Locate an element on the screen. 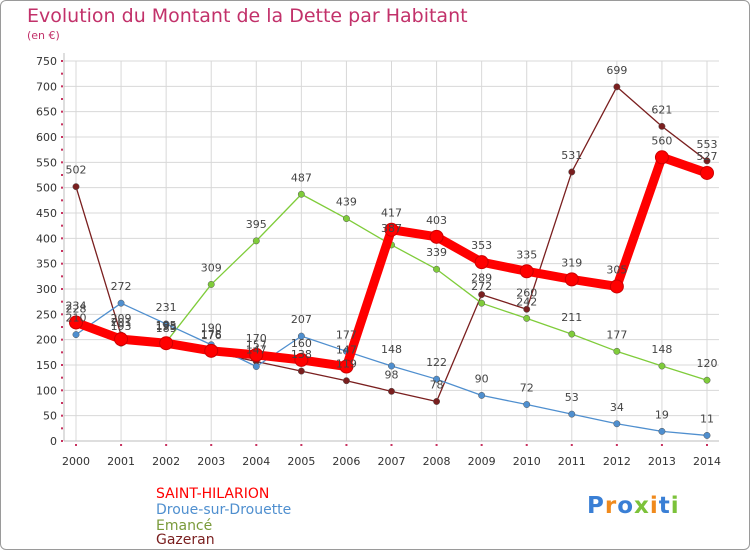 This screenshot has height=550, width=750. x-tick-label: 2012 is located at coordinates (617, 461).